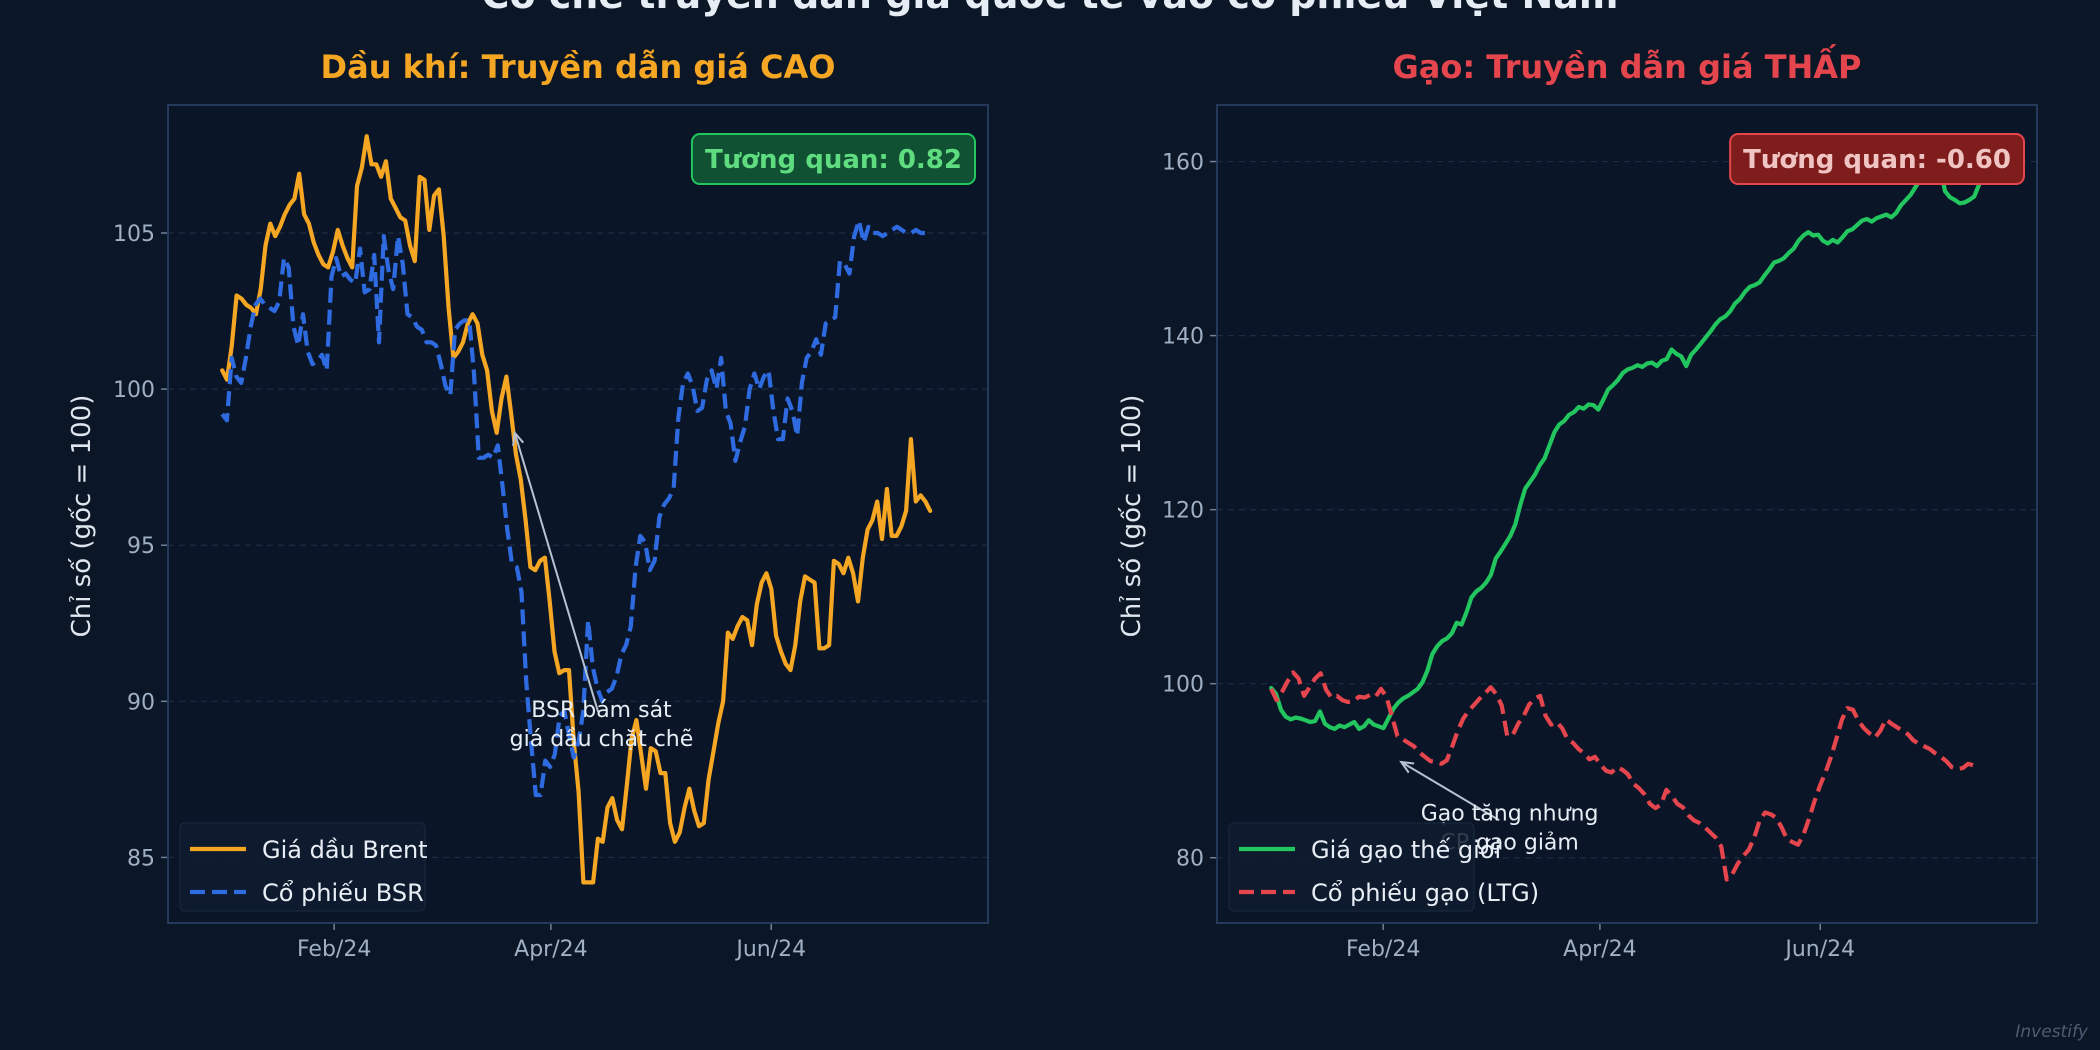 The width and height of the screenshot is (2100, 1050). Describe the element at coordinates (1351, 867) in the screenshot. I see `rice-legend` at that location.